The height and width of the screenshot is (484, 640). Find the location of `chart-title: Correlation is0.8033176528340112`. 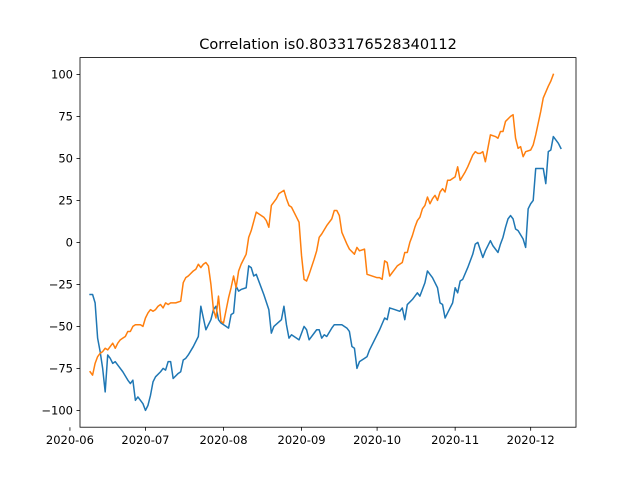

chart-title: Correlation is0.8033176528340112 is located at coordinates (328, 45).